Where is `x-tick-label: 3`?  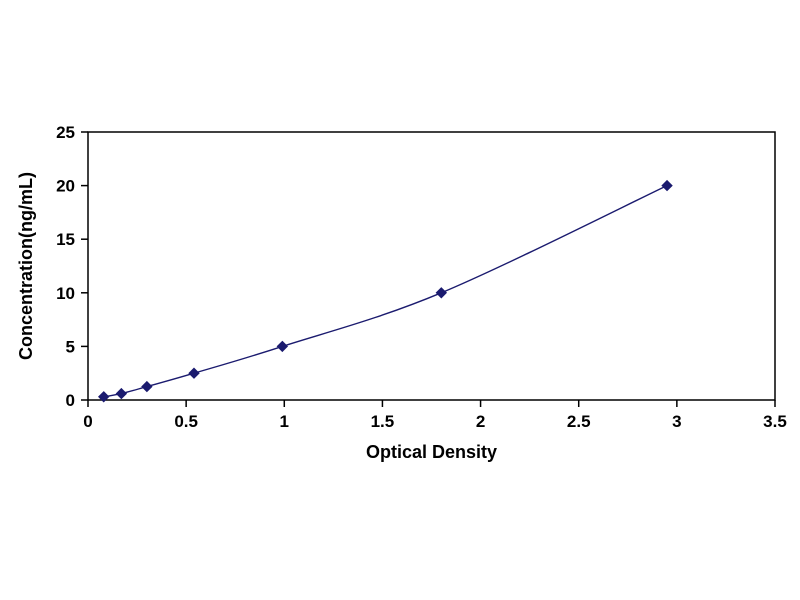
x-tick-label: 3 is located at coordinates (676, 421).